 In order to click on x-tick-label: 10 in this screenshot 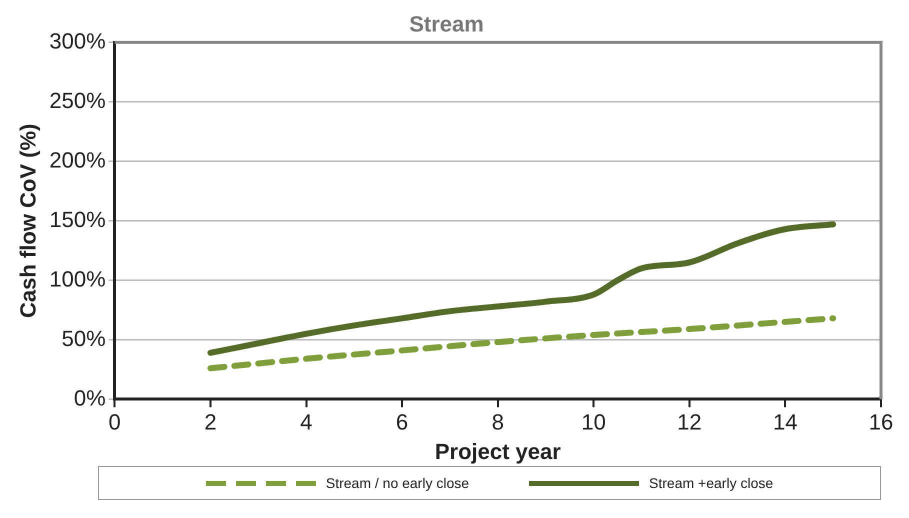, I will do `click(593, 421)`.